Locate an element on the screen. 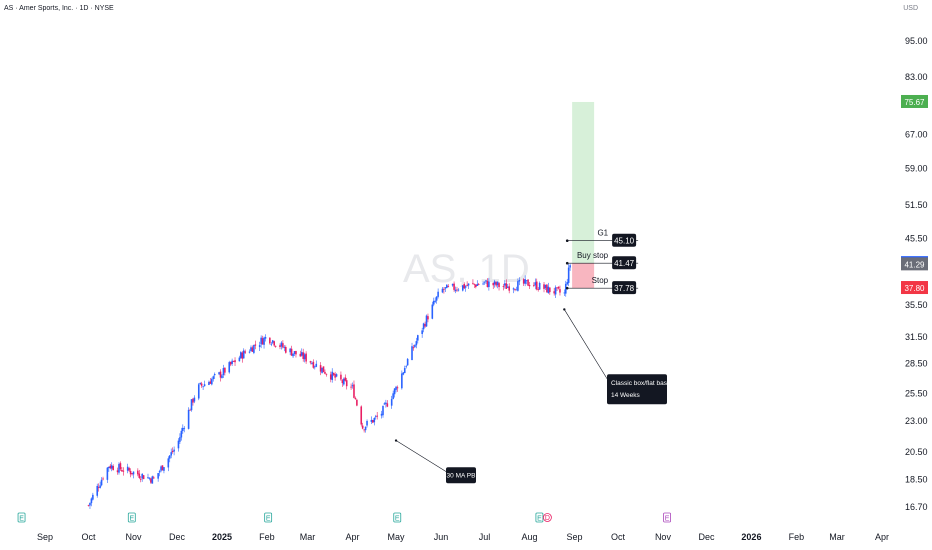 This screenshot has height=550, width=932. target-zone is located at coordinates (583, 182).